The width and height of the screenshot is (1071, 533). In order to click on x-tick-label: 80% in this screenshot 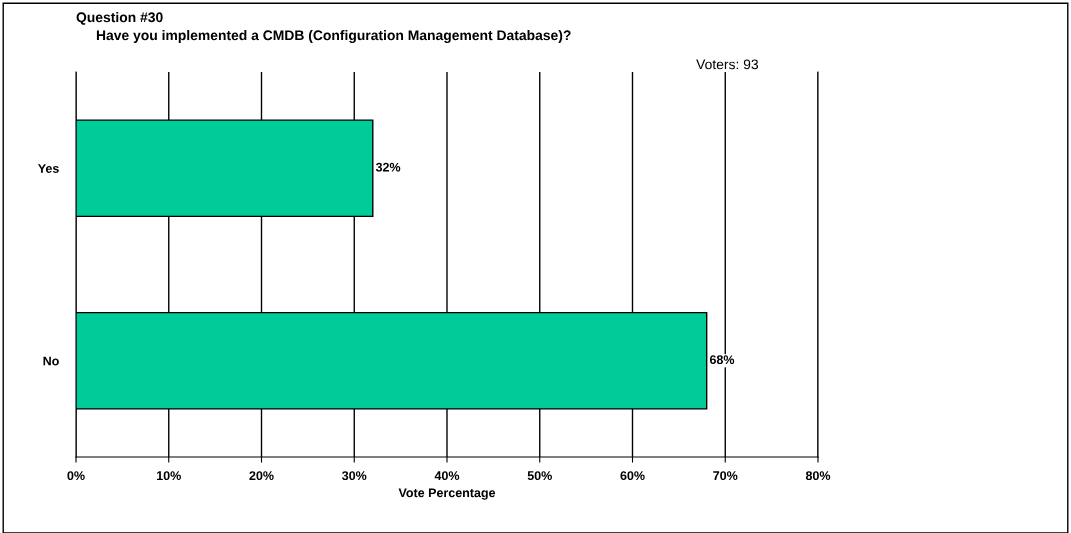, I will do `click(818, 476)`.